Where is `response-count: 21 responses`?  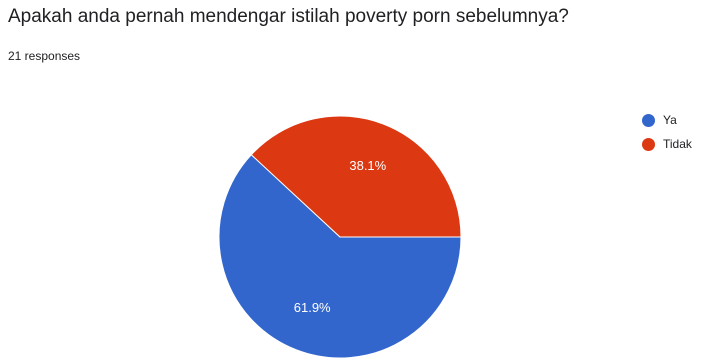 response-count: 21 responses is located at coordinates (44, 56).